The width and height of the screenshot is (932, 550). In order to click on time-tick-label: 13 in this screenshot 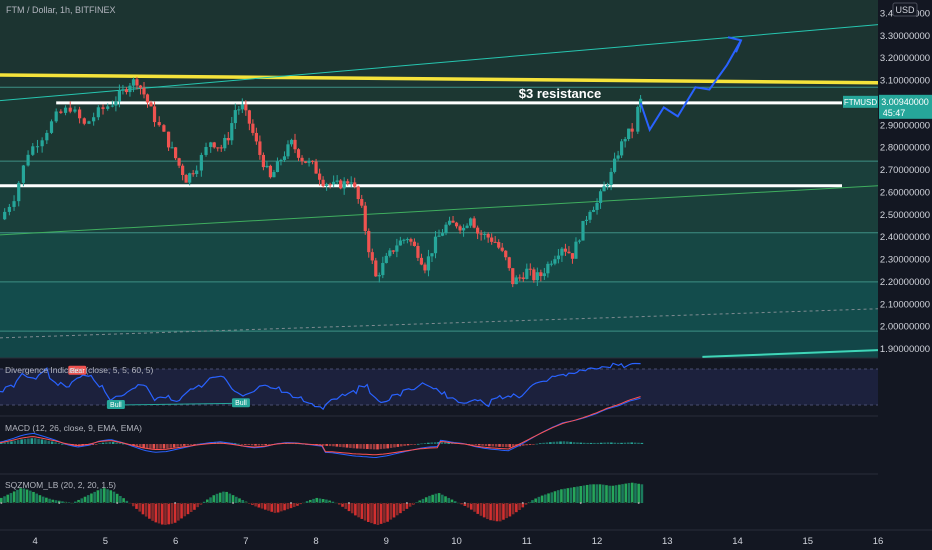, I will do `click(667, 541)`.